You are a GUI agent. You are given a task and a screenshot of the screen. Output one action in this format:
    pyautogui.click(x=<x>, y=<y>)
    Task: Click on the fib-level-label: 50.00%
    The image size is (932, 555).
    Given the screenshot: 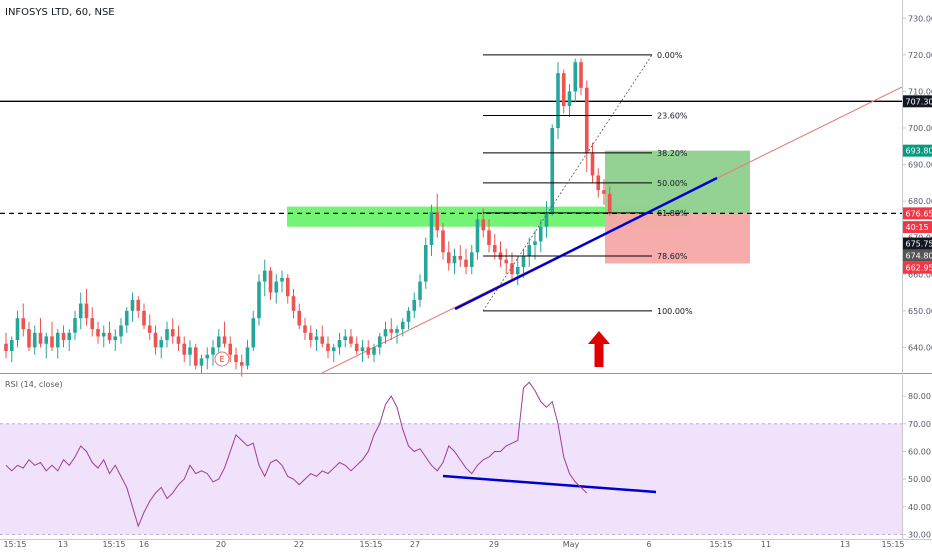 What is the action you would take?
    pyautogui.click(x=672, y=183)
    